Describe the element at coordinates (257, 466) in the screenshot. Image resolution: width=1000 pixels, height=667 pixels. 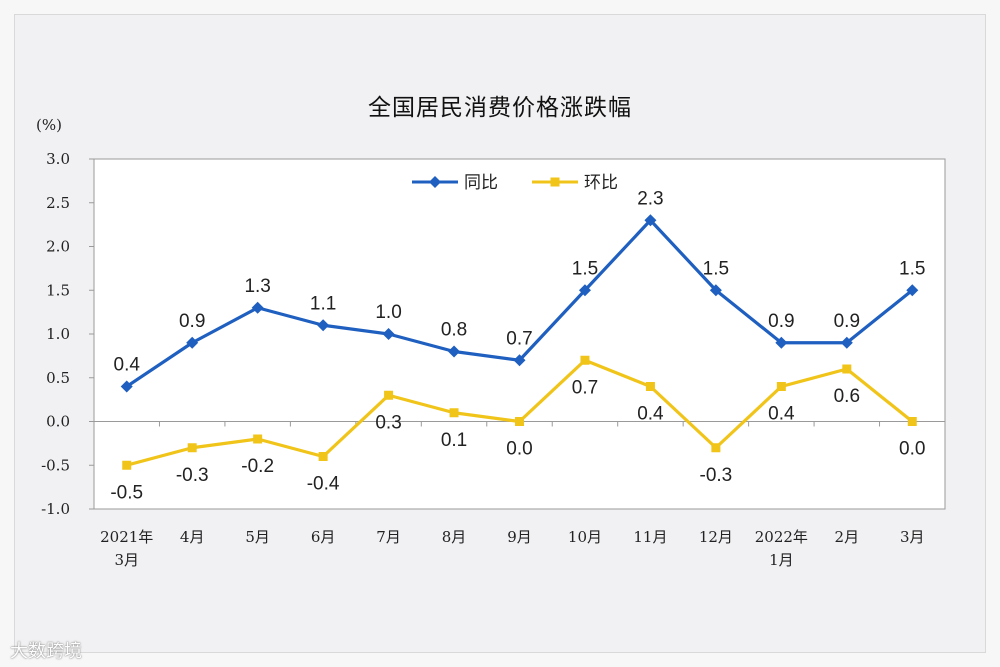
I see `data-label: -0.2` at that location.